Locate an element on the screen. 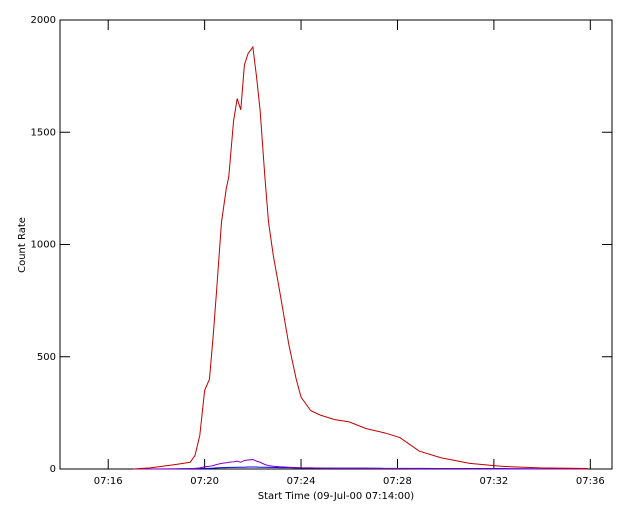  y-tick-label: 2000 is located at coordinates (43, 20).